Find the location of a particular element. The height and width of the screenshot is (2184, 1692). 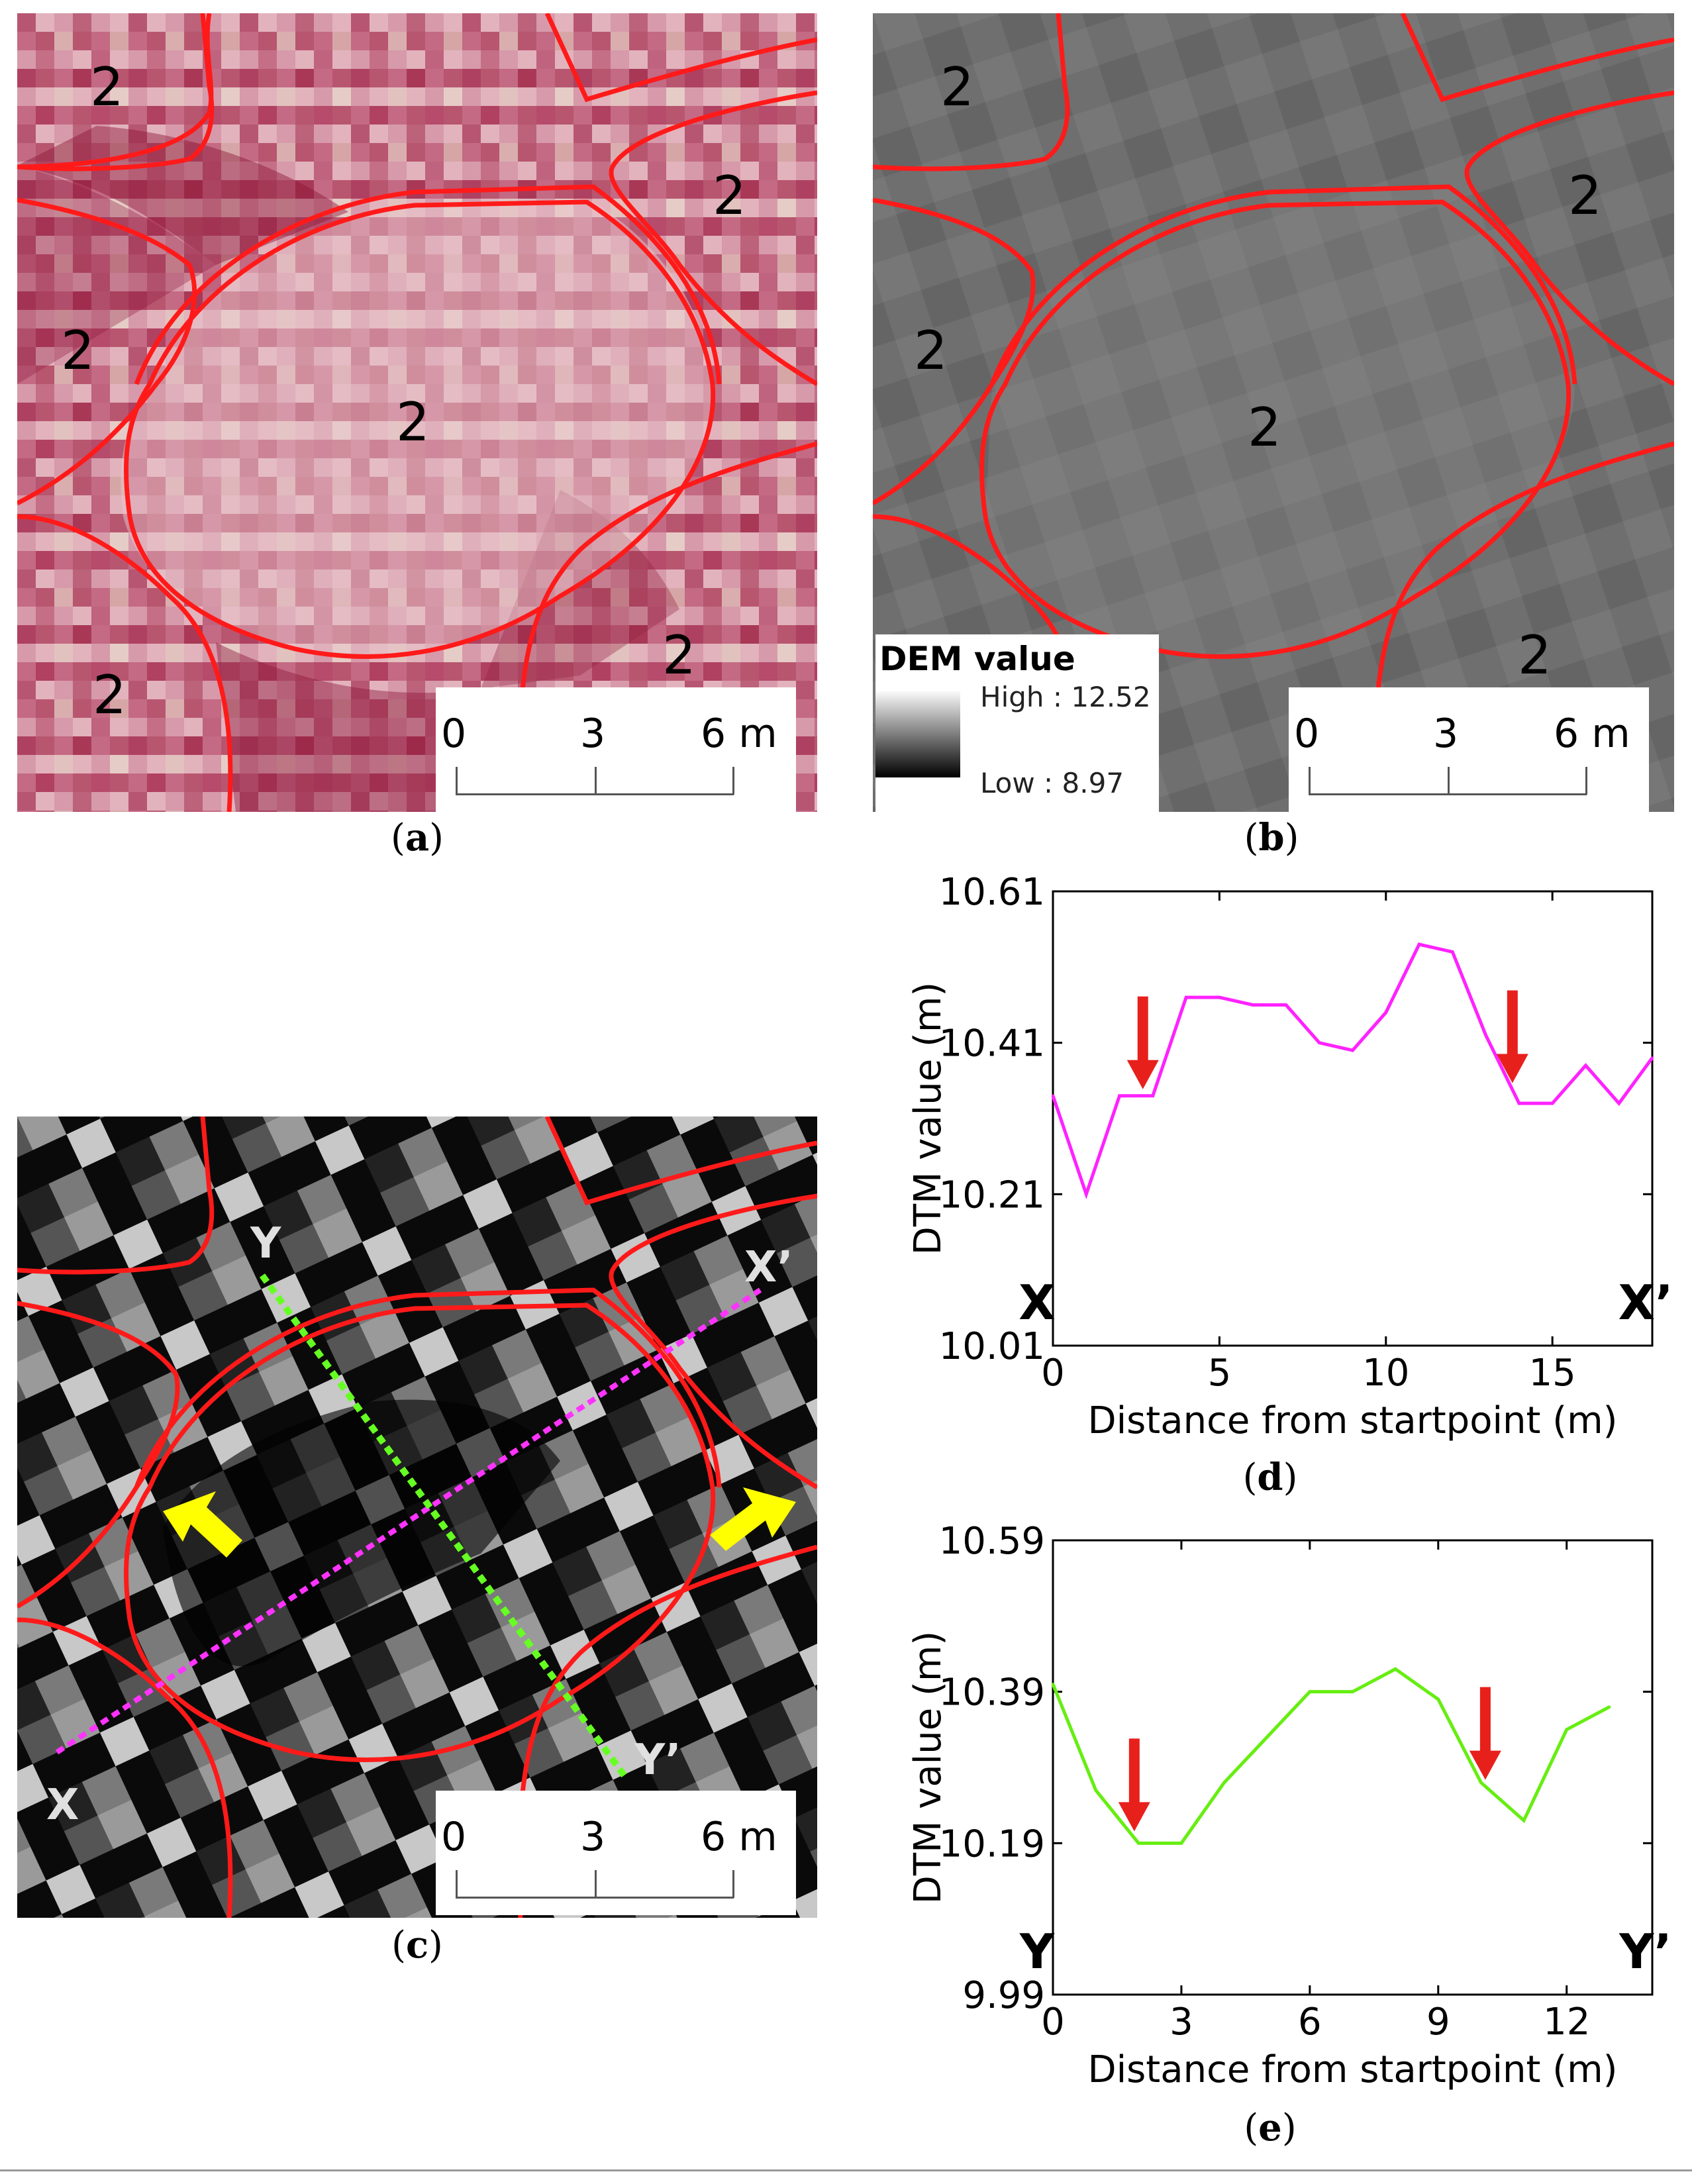

legend-low: Low : 8.97 is located at coordinates (1052, 783).